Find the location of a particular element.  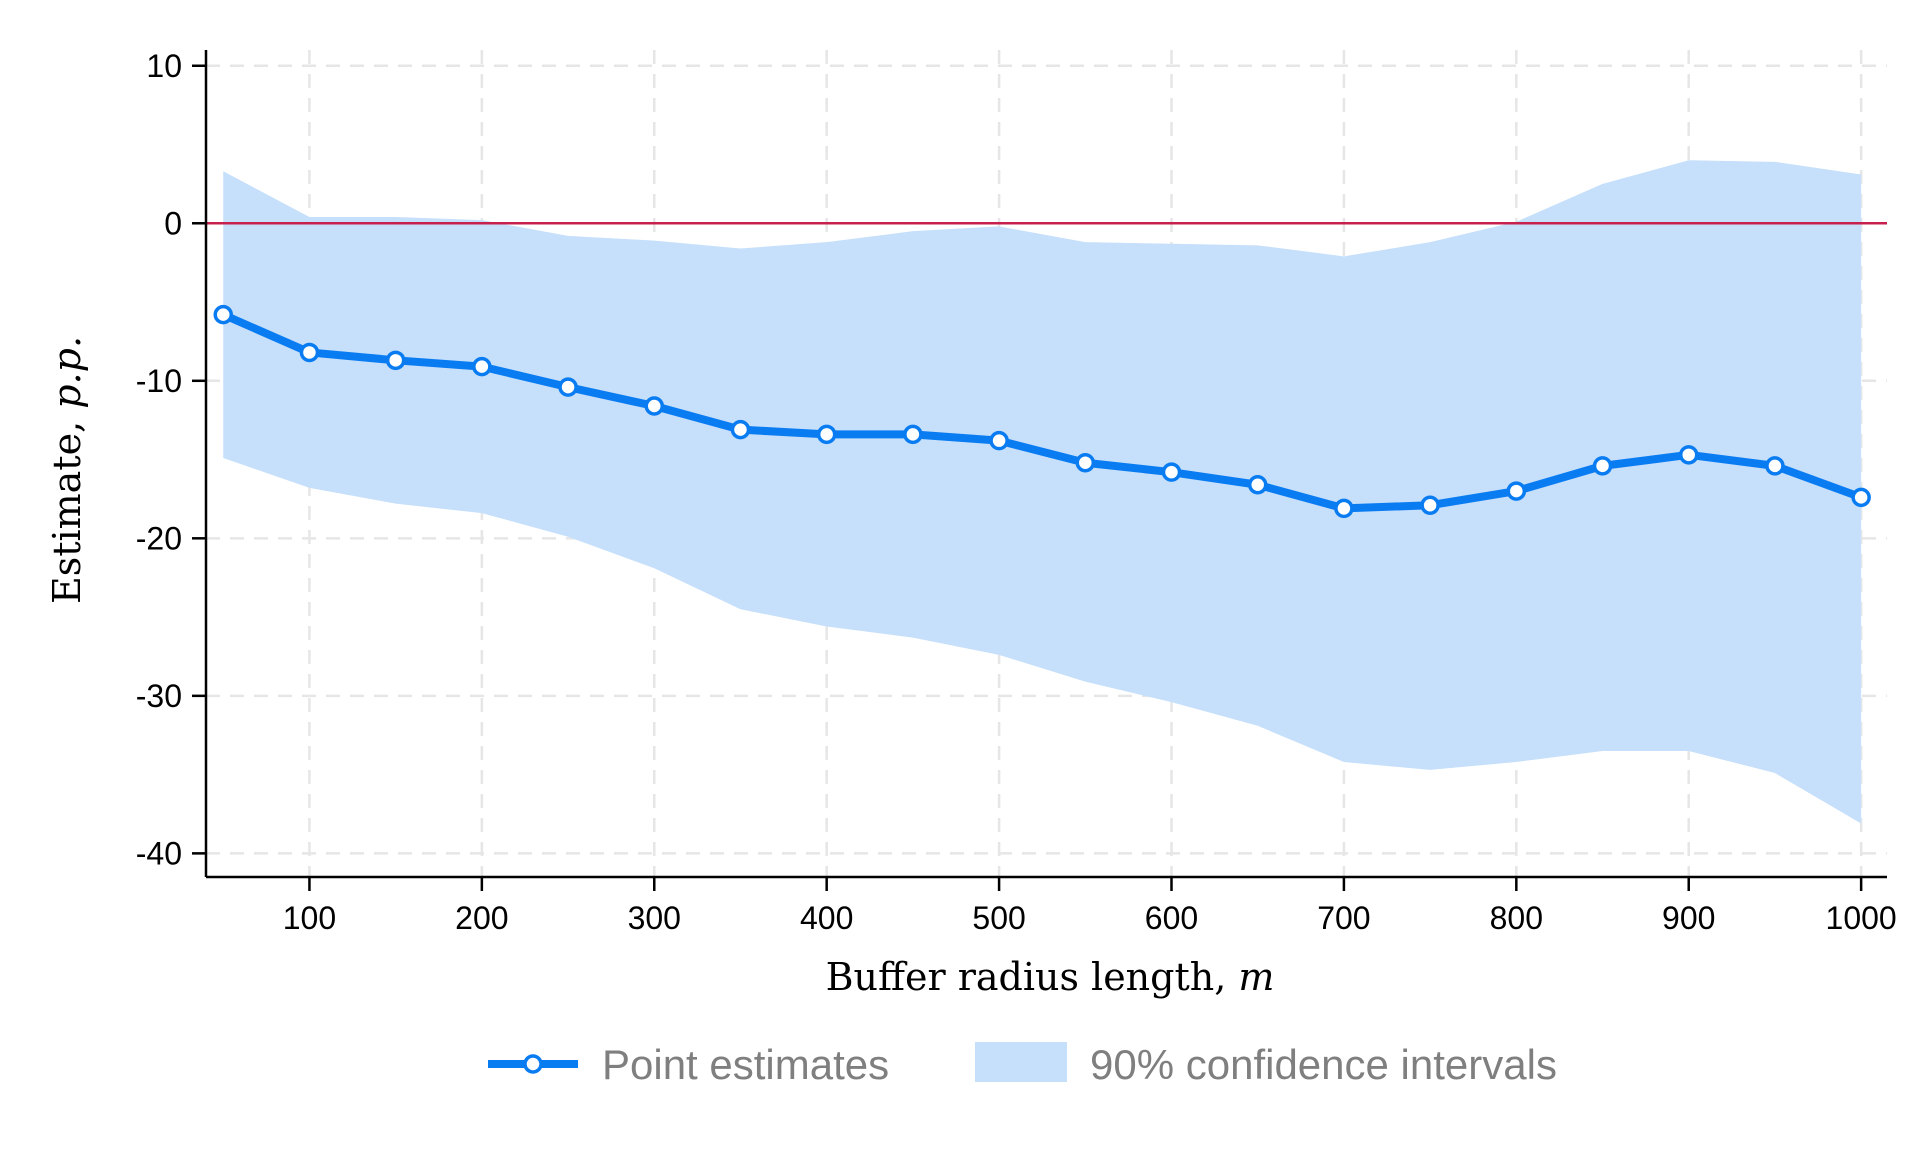

x-tick-label: 500 is located at coordinates (998, 918).